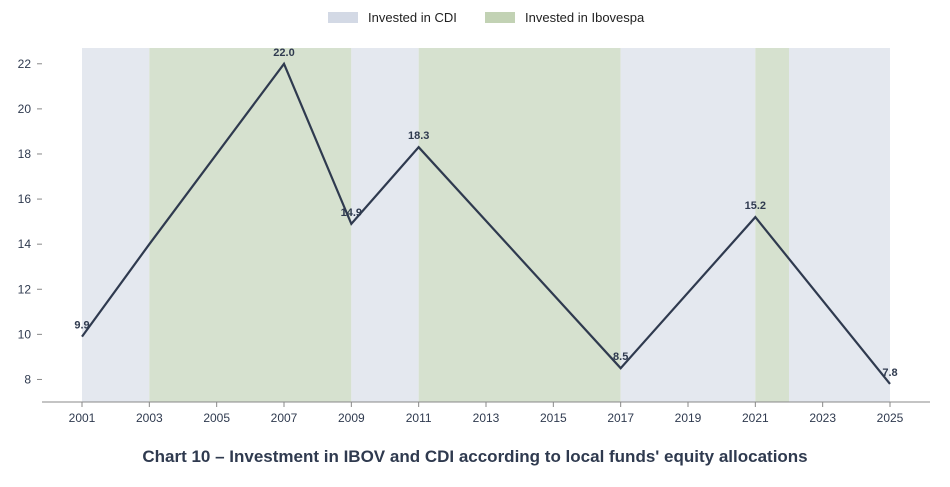  I want to click on y-tick-label: 8, so click(27, 379).